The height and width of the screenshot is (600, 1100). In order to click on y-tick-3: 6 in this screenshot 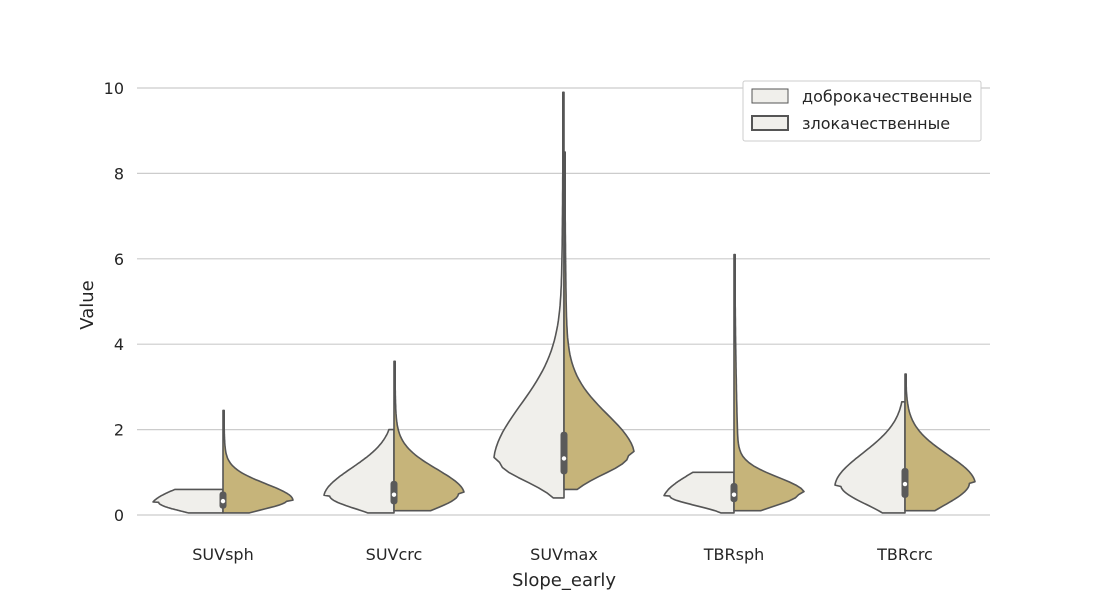, I will do `click(119, 259)`.